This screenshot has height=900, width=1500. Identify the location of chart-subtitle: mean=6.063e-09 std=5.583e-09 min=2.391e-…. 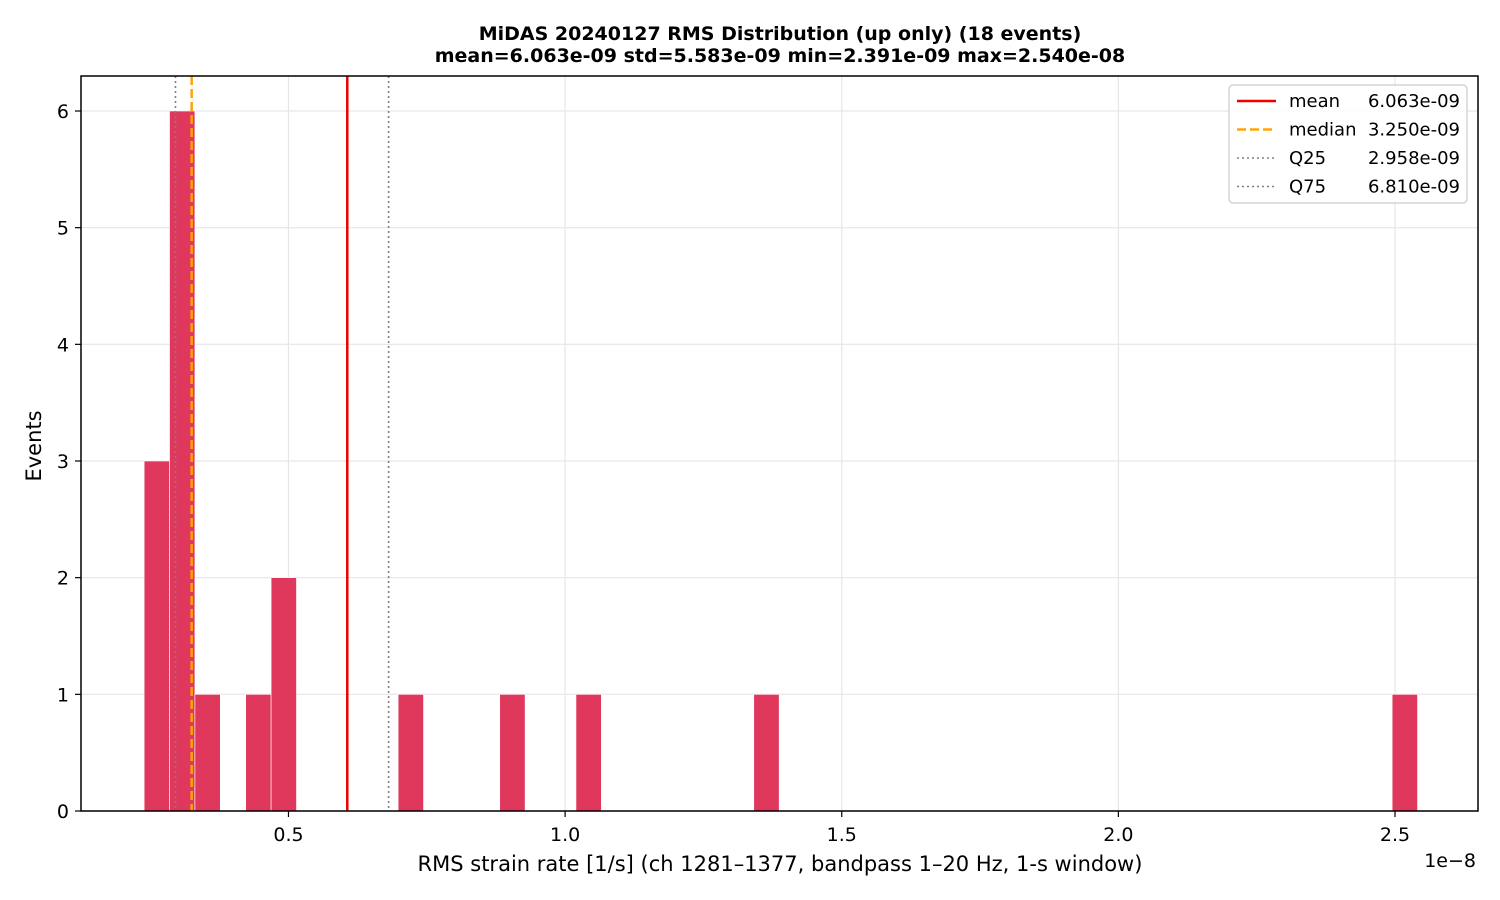
(780, 56).